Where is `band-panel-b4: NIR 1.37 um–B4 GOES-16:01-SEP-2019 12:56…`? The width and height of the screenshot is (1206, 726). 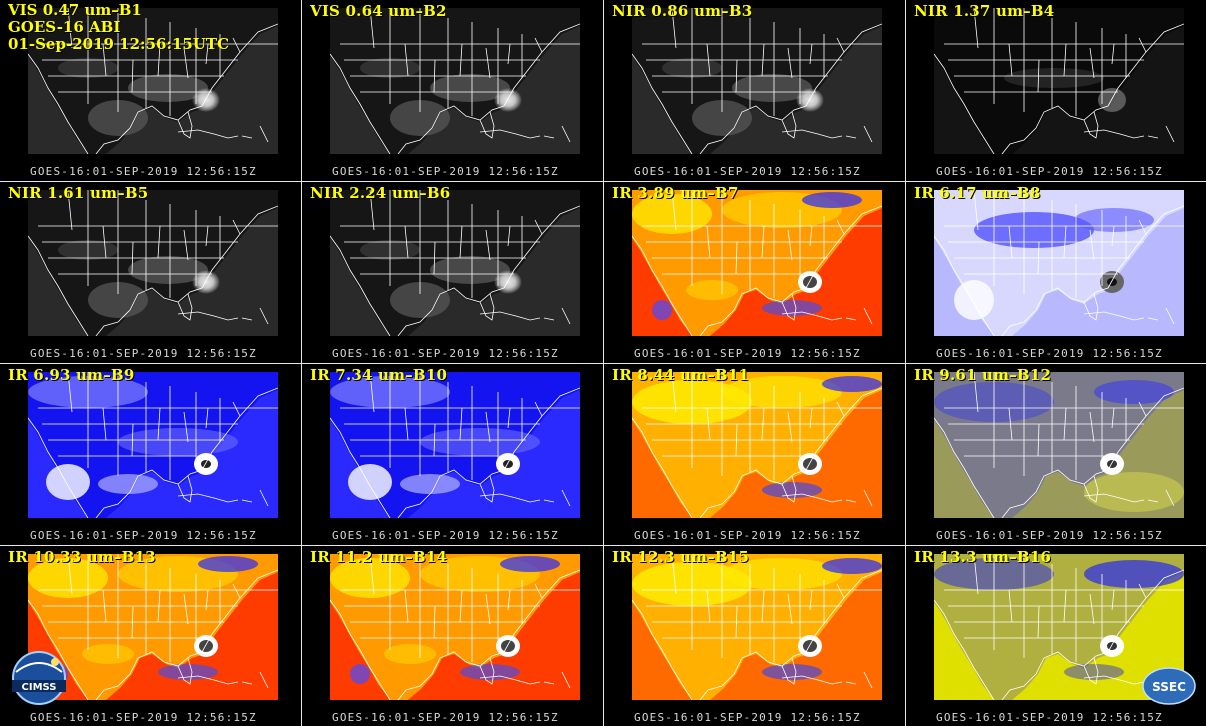 band-panel-b4: NIR 1.37 um–B4 GOES-16:01-SEP-2019 12:56… is located at coordinates (1056, 90).